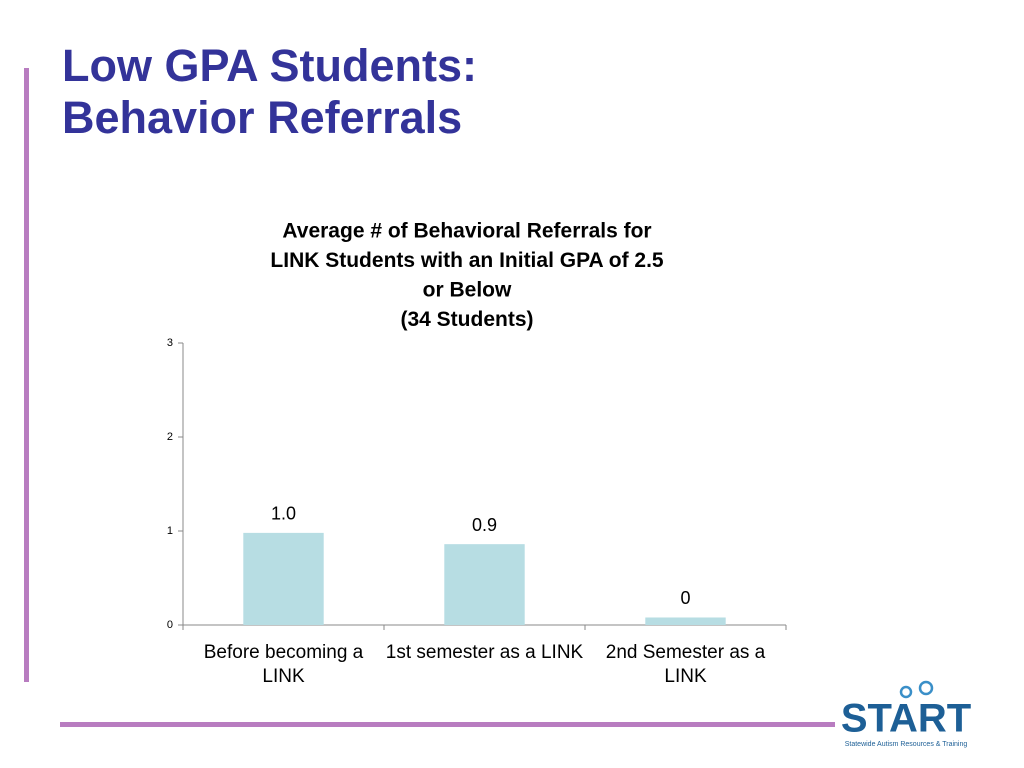 Image resolution: width=1024 pixels, height=768 pixels. I want to click on chart-title: Average # of Behavioral Referrals for, so click(466, 231).